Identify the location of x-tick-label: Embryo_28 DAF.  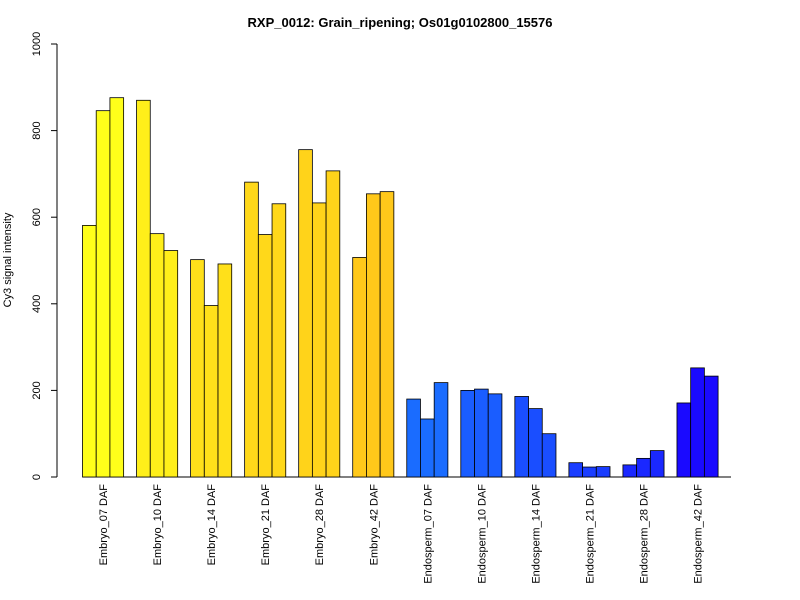
(320, 525).